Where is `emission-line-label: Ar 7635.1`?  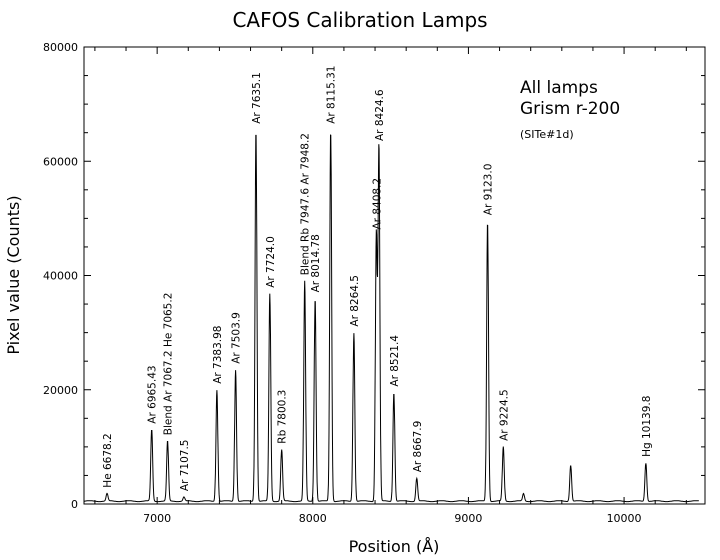 emission-line-label: Ar 7635.1 is located at coordinates (257, 98).